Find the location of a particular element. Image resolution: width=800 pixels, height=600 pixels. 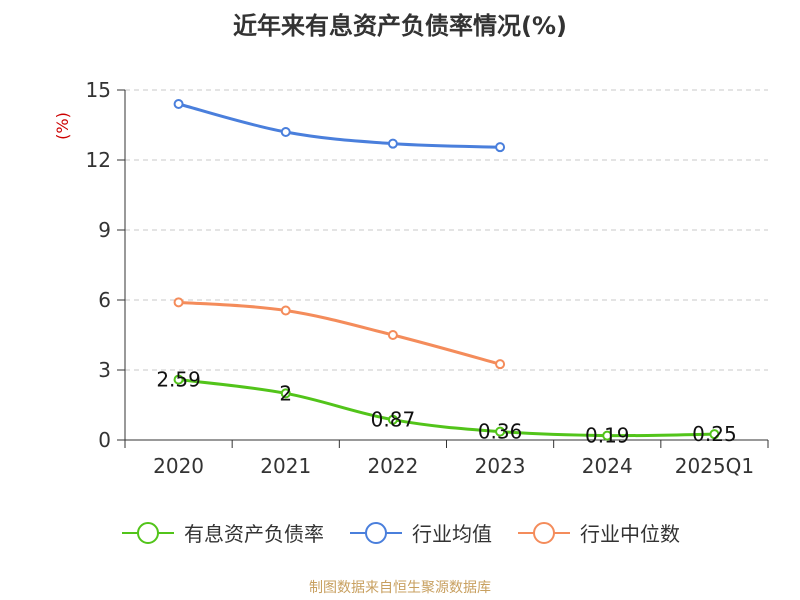

data-labels: 2.59 2 0.87 0.36 0.19 0.25 is located at coordinates (446, 408).